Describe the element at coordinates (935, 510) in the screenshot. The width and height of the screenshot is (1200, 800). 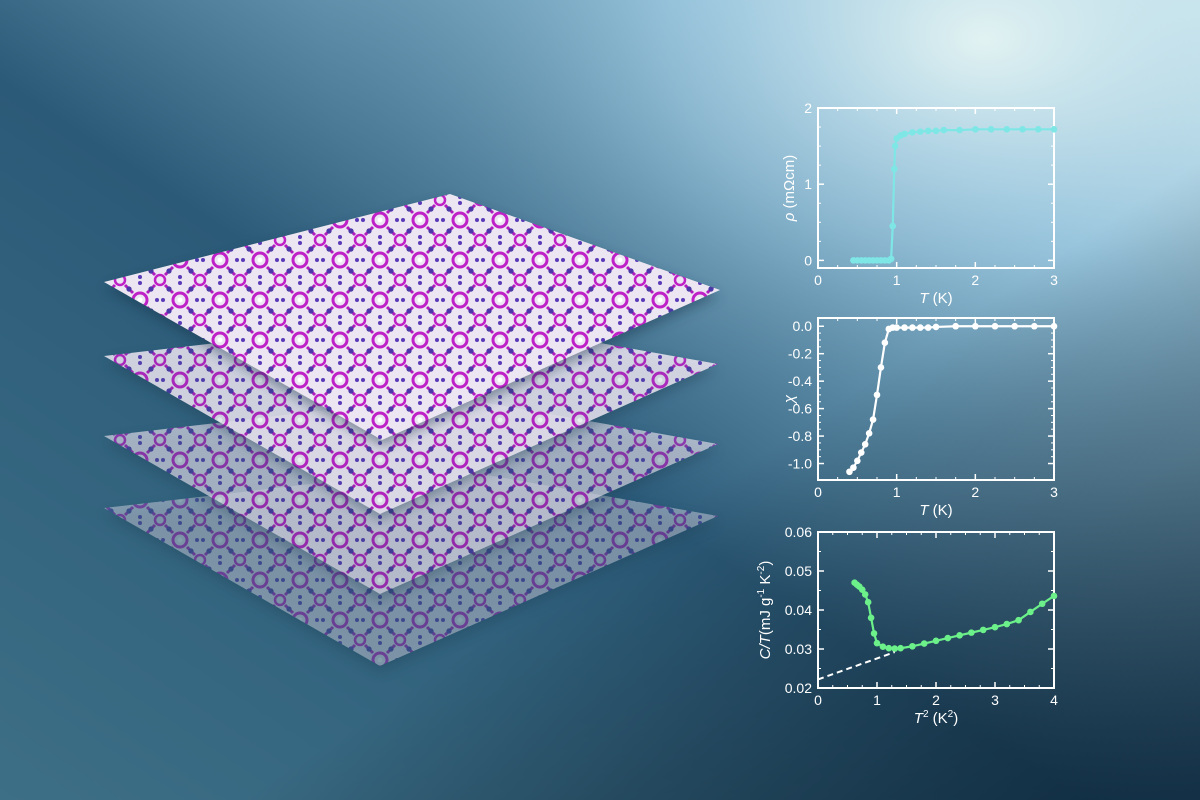
I see `susceptibility-x-axis-label: T (K)` at that location.